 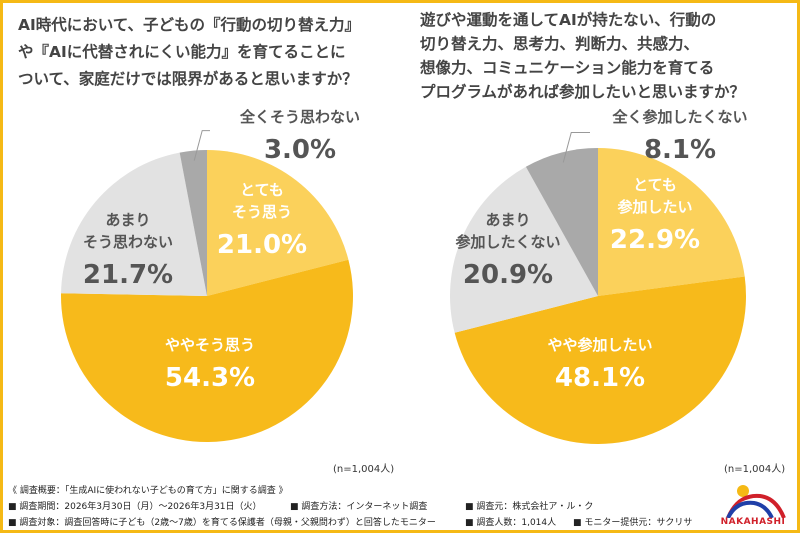 What do you see at coordinates (583, 92) in the screenshot?
I see `title-line: プログラムがあれば参加したいと思いますか？` at bounding box center [583, 92].